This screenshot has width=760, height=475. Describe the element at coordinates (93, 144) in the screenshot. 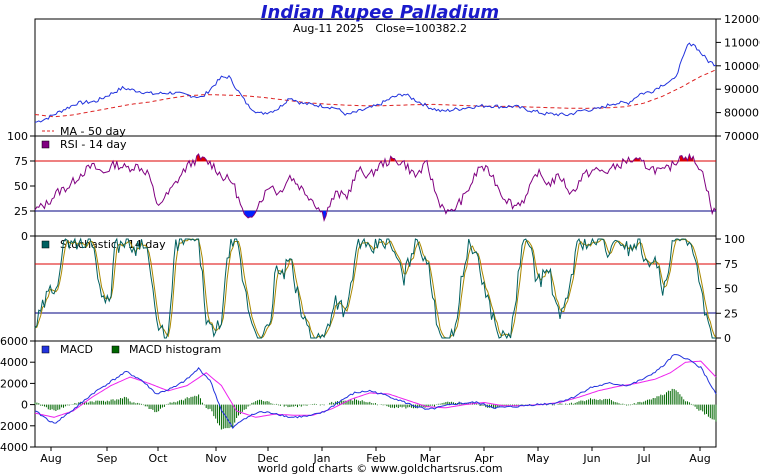

I see `rsi-legend-label: RSI - 14 day` at that location.